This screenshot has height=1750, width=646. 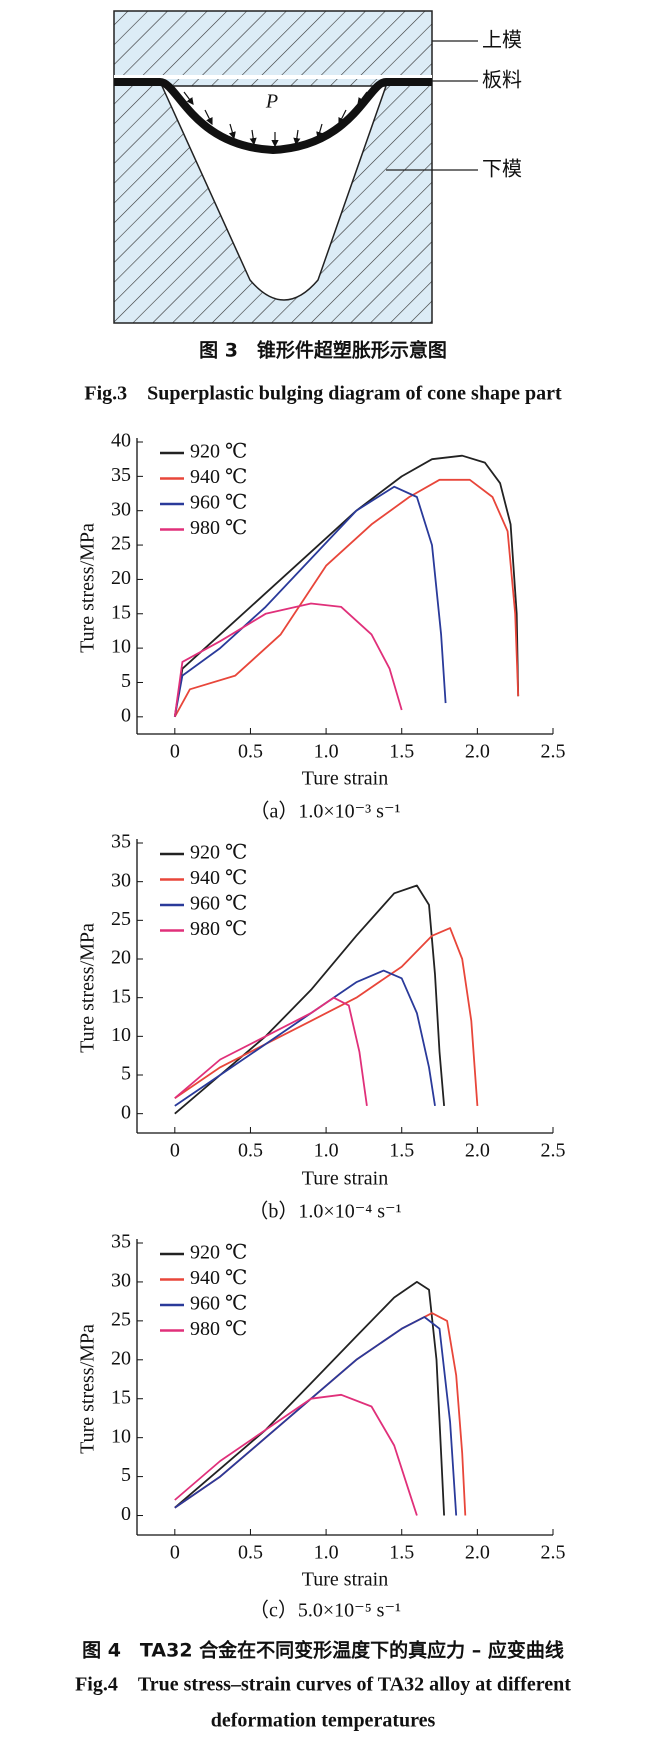 I want to click on bulging-diagram: P 上模 板料 下模, so click(x=317, y=167).